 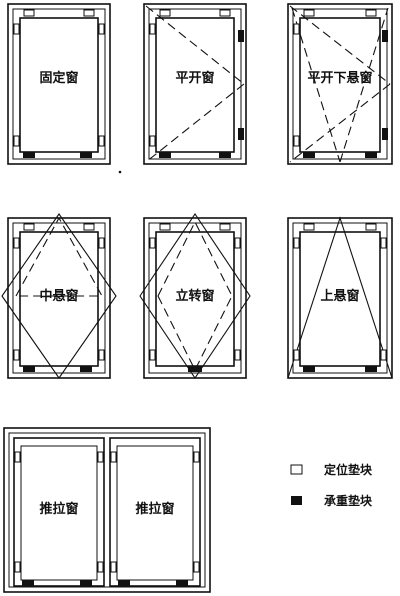 What do you see at coordinates (348, 500) in the screenshot?
I see `legend-bearing-label: 承重垫块` at bounding box center [348, 500].